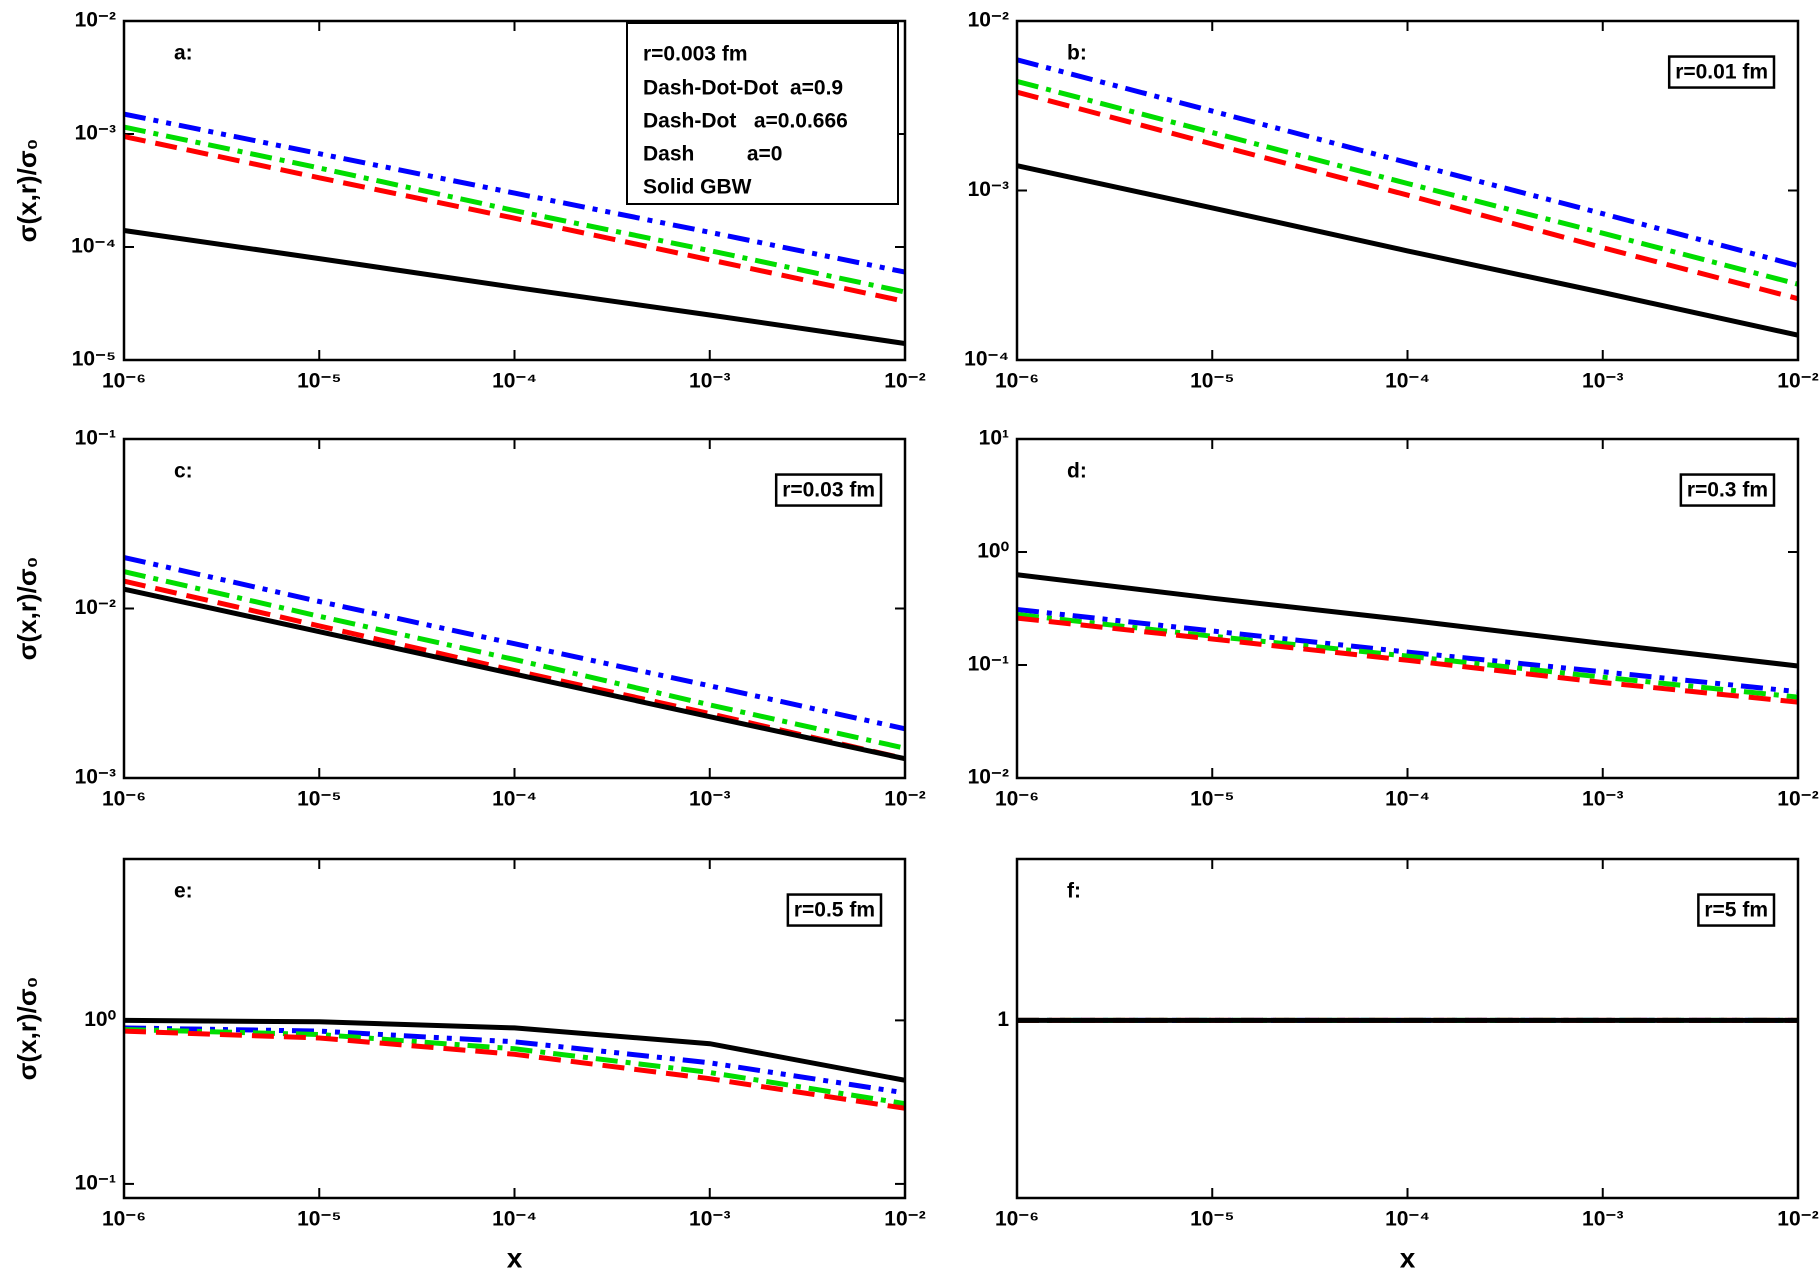 The image size is (1820, 1277). What do you see at coordinates (183, 53) in the screenshot?
I see `panel-title: a:` at bounding box center [183, 53].